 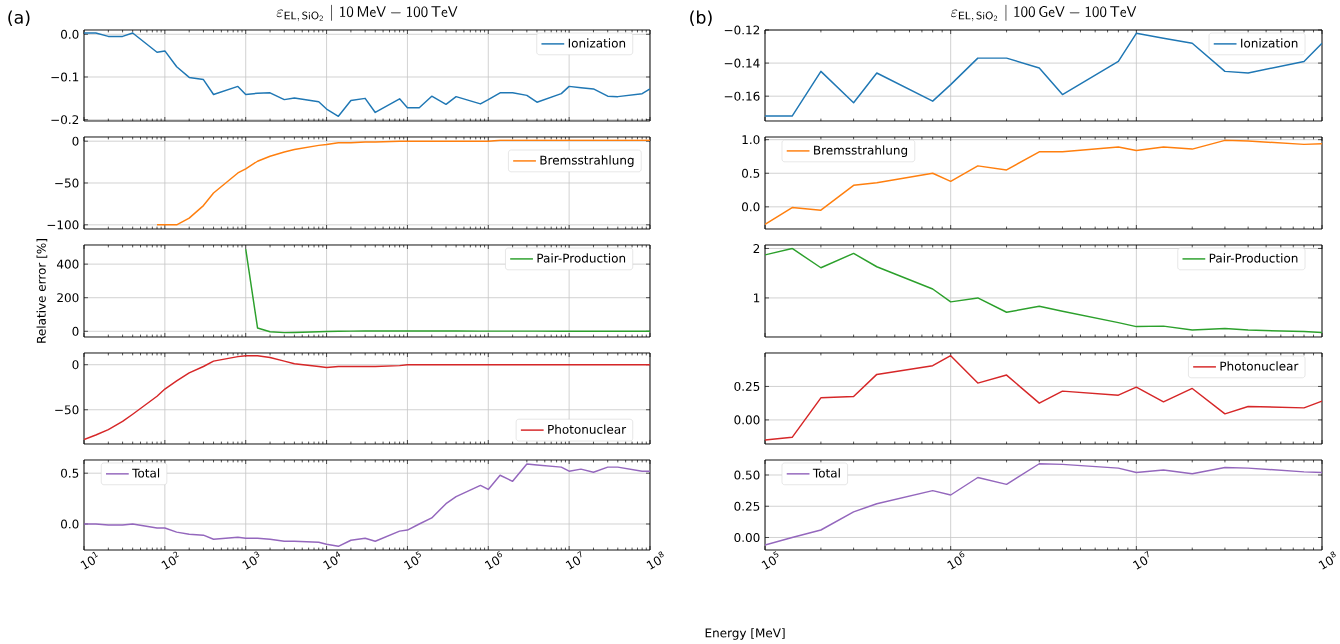 I want to click on y-tick-label: −0.16, so click(x=742, y=96).